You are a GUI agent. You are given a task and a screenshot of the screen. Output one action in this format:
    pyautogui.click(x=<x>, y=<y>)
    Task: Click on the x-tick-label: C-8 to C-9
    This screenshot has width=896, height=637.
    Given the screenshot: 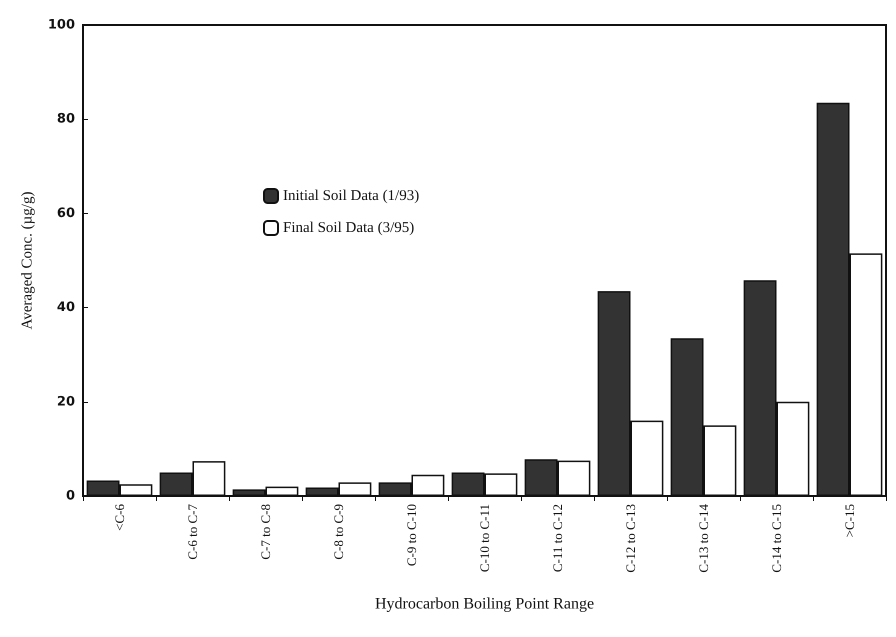 What is the action you would take?
    pyautogui.click(x=338, y=532)
    